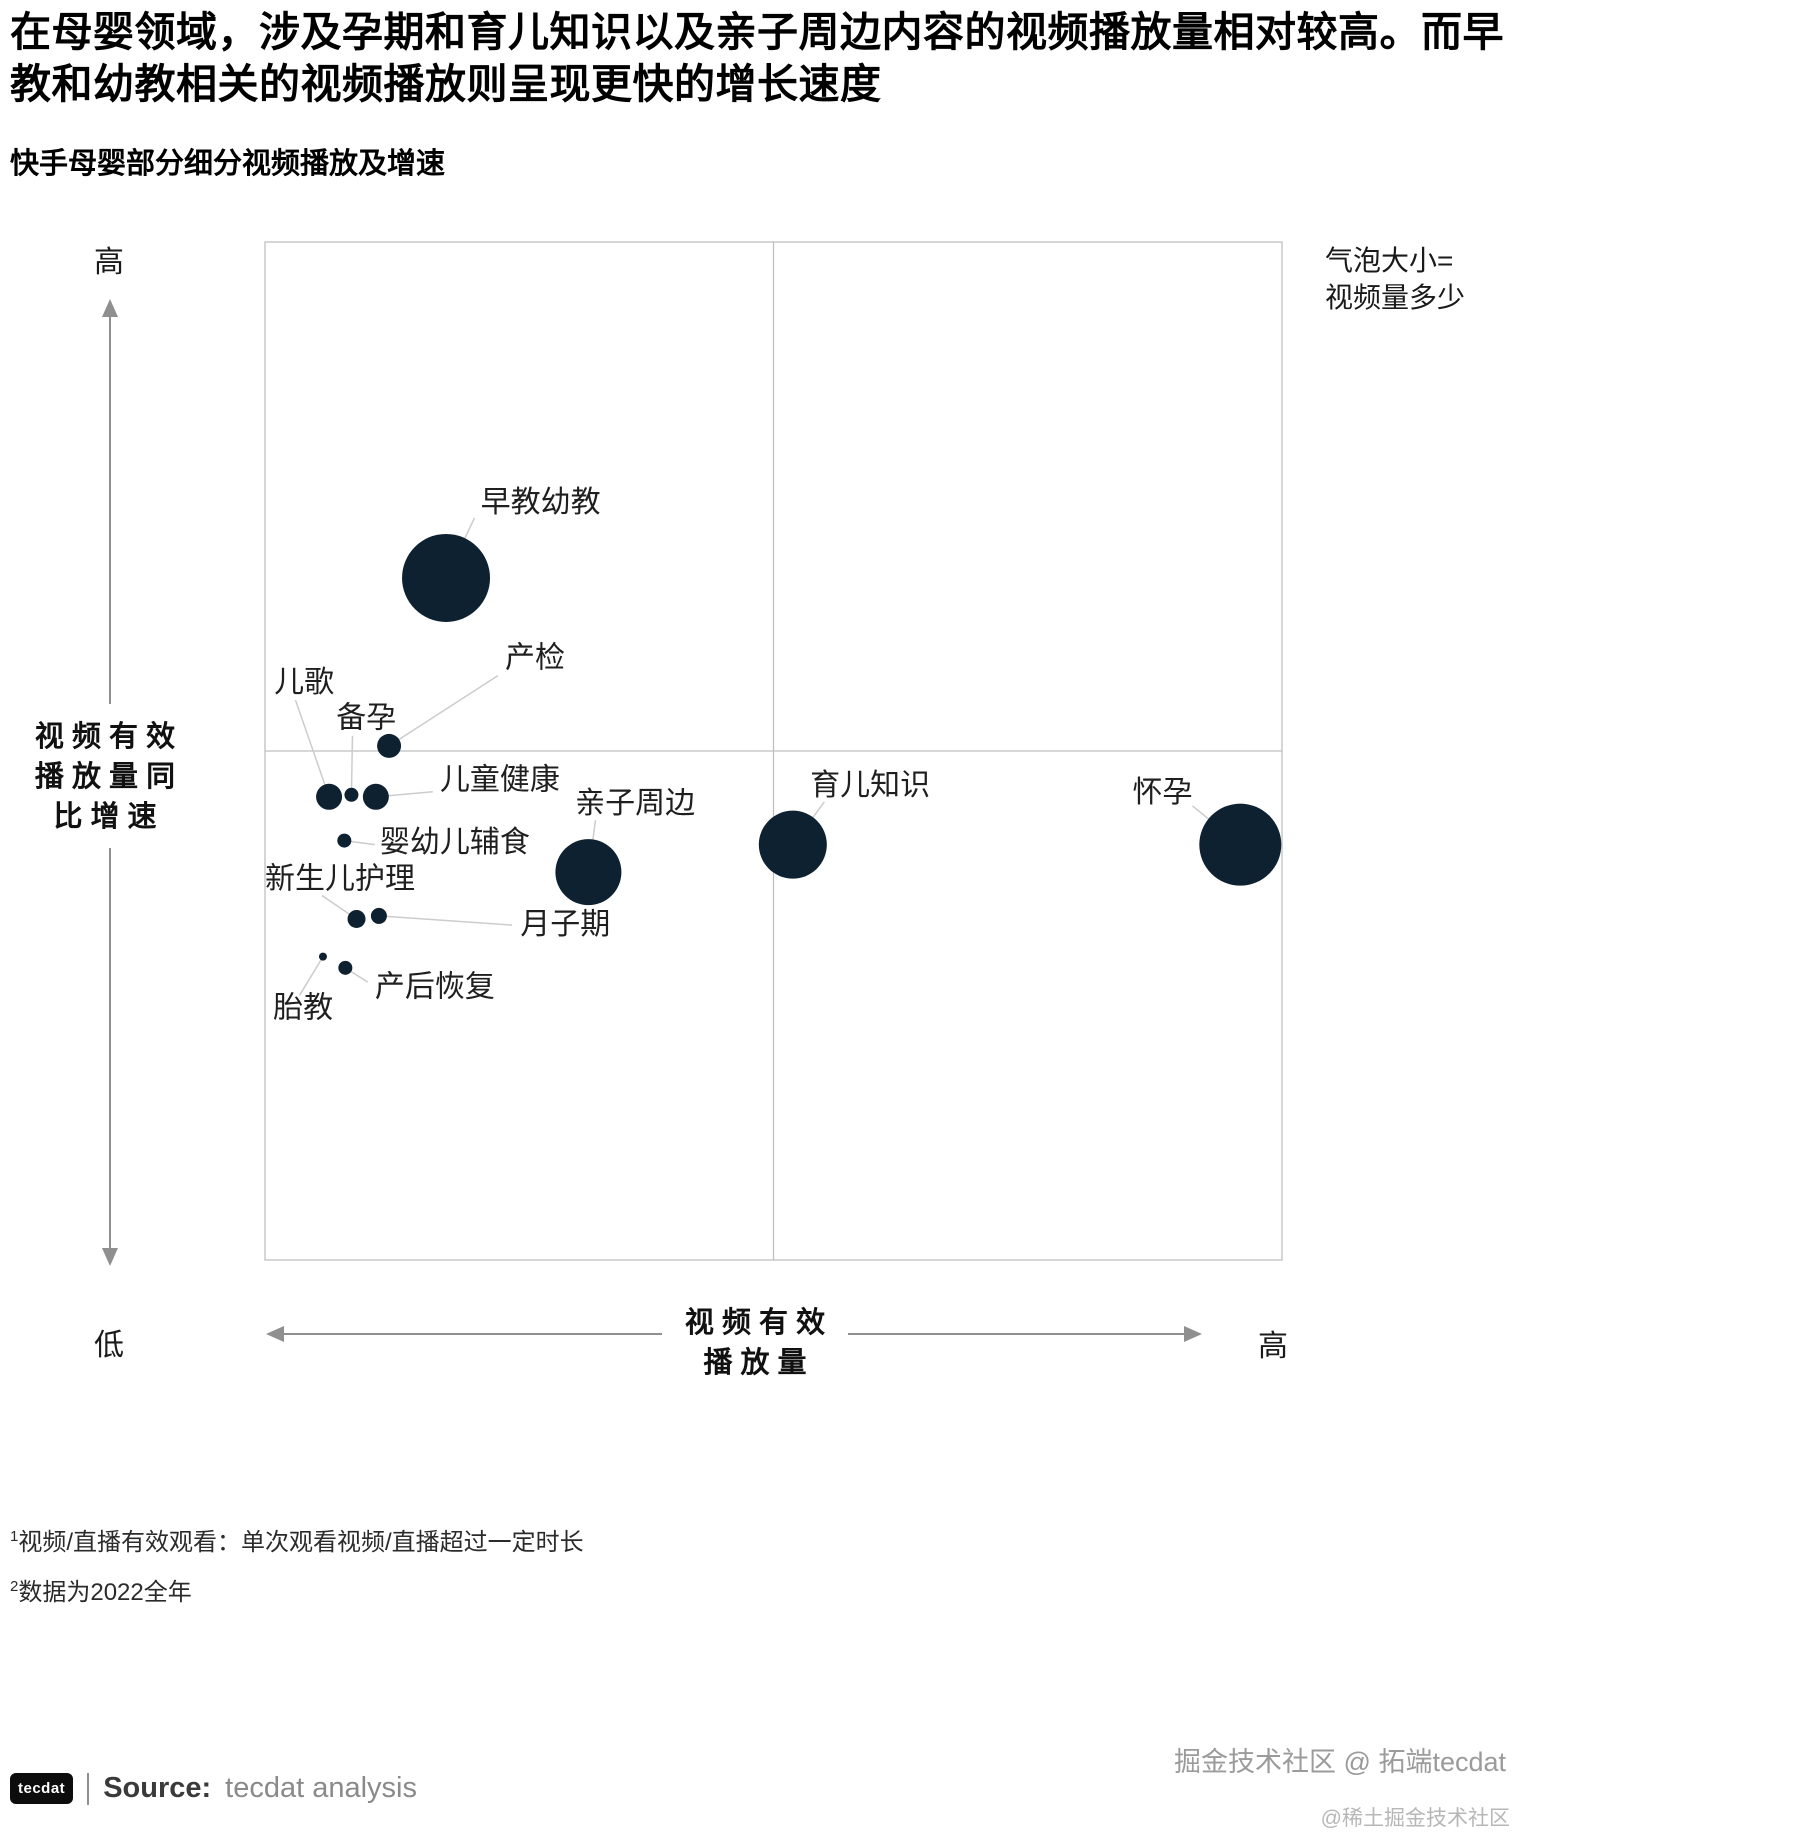 This screenshot has width=1814, height=1847. Describe the element at coordinates (1415, 1818) in the screenshot. I see `watermark-line2: @稀土掘金技术社区` at that location.